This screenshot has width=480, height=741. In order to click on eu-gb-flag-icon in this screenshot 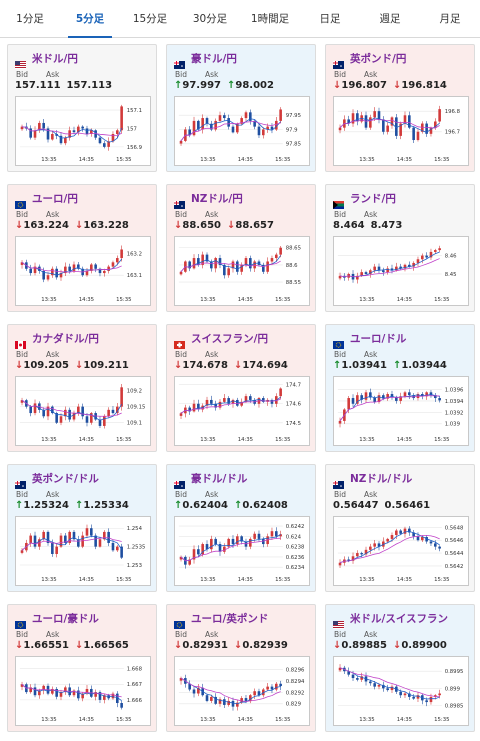, I will do `click(179, 621)`.